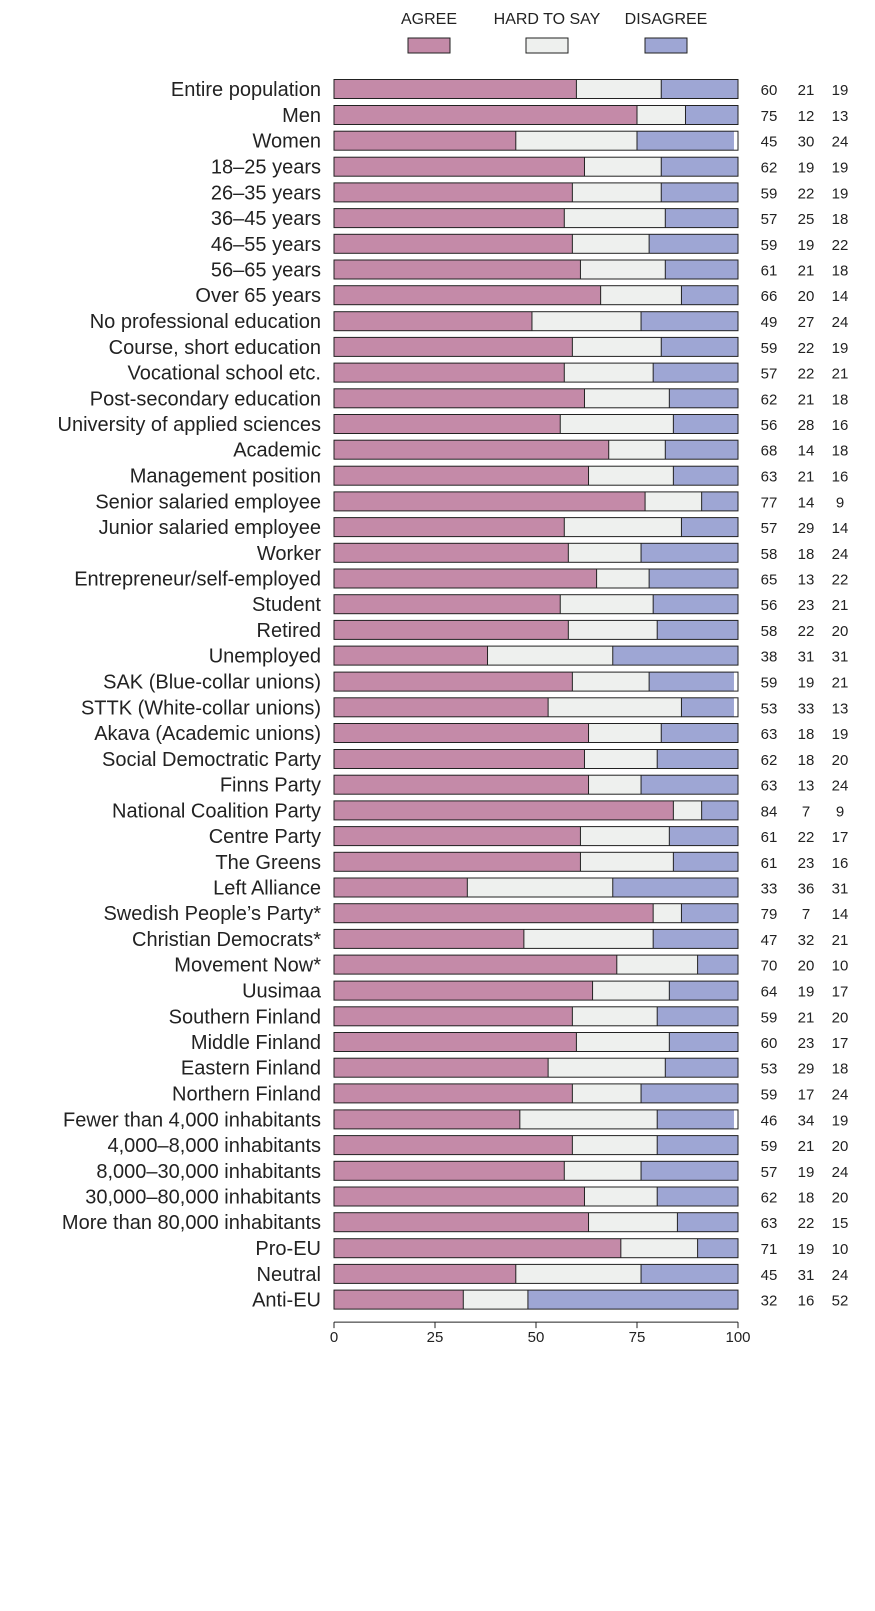  What do you see at coordinates (530, 888) in the screenshot?
I see `bar-row-left-alliance: Left Alliance 33 36 31` at bounding box center [530, 888].